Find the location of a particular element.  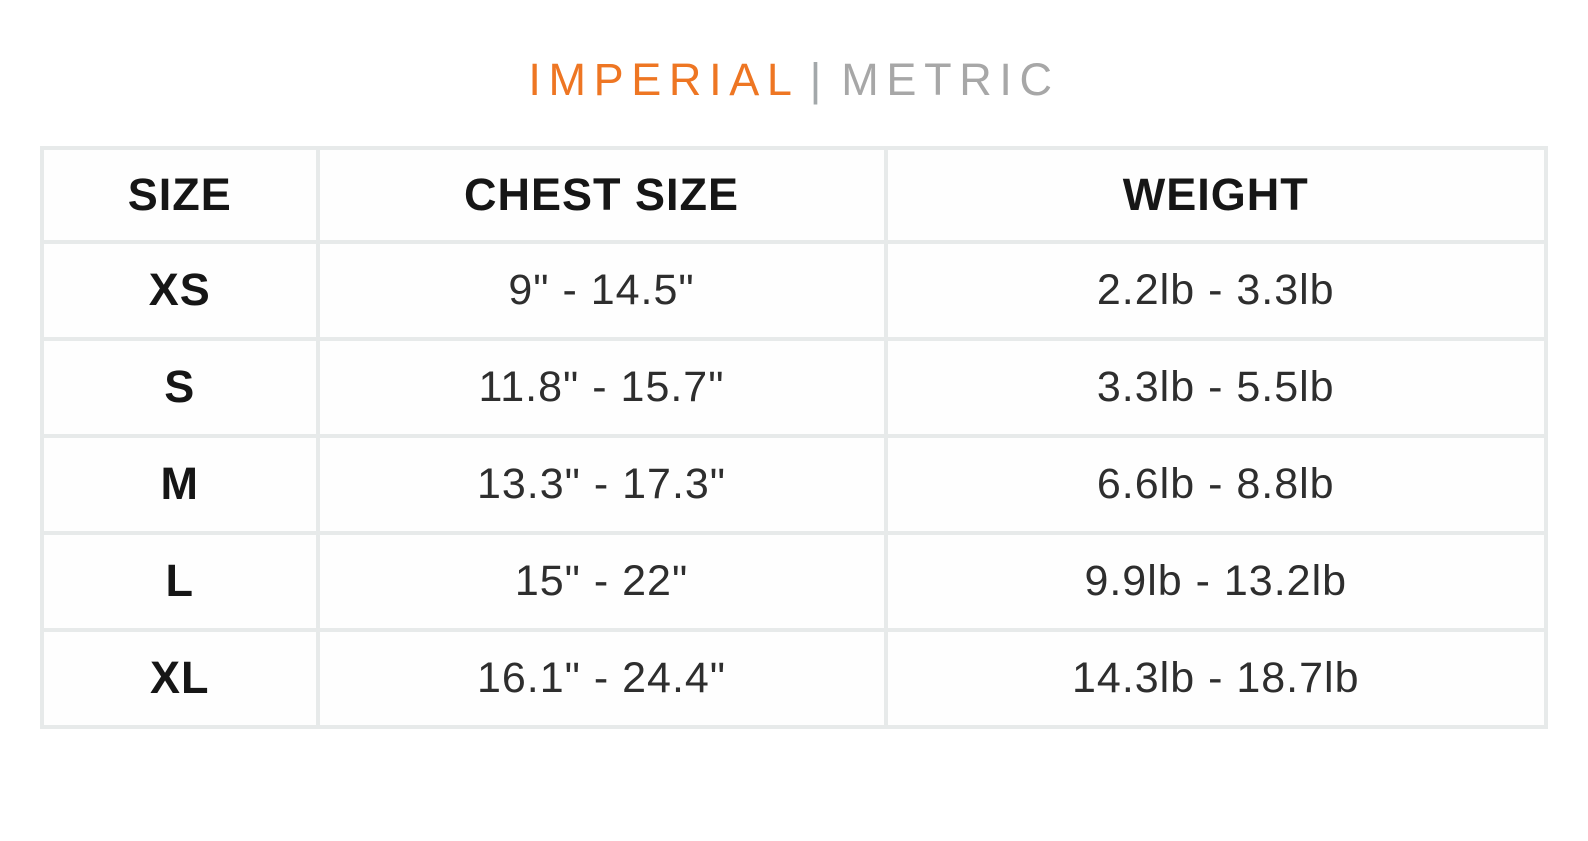

table-header-row: SIZE CHEST SIZE WEIGHT is located at coordinates (794, 194).